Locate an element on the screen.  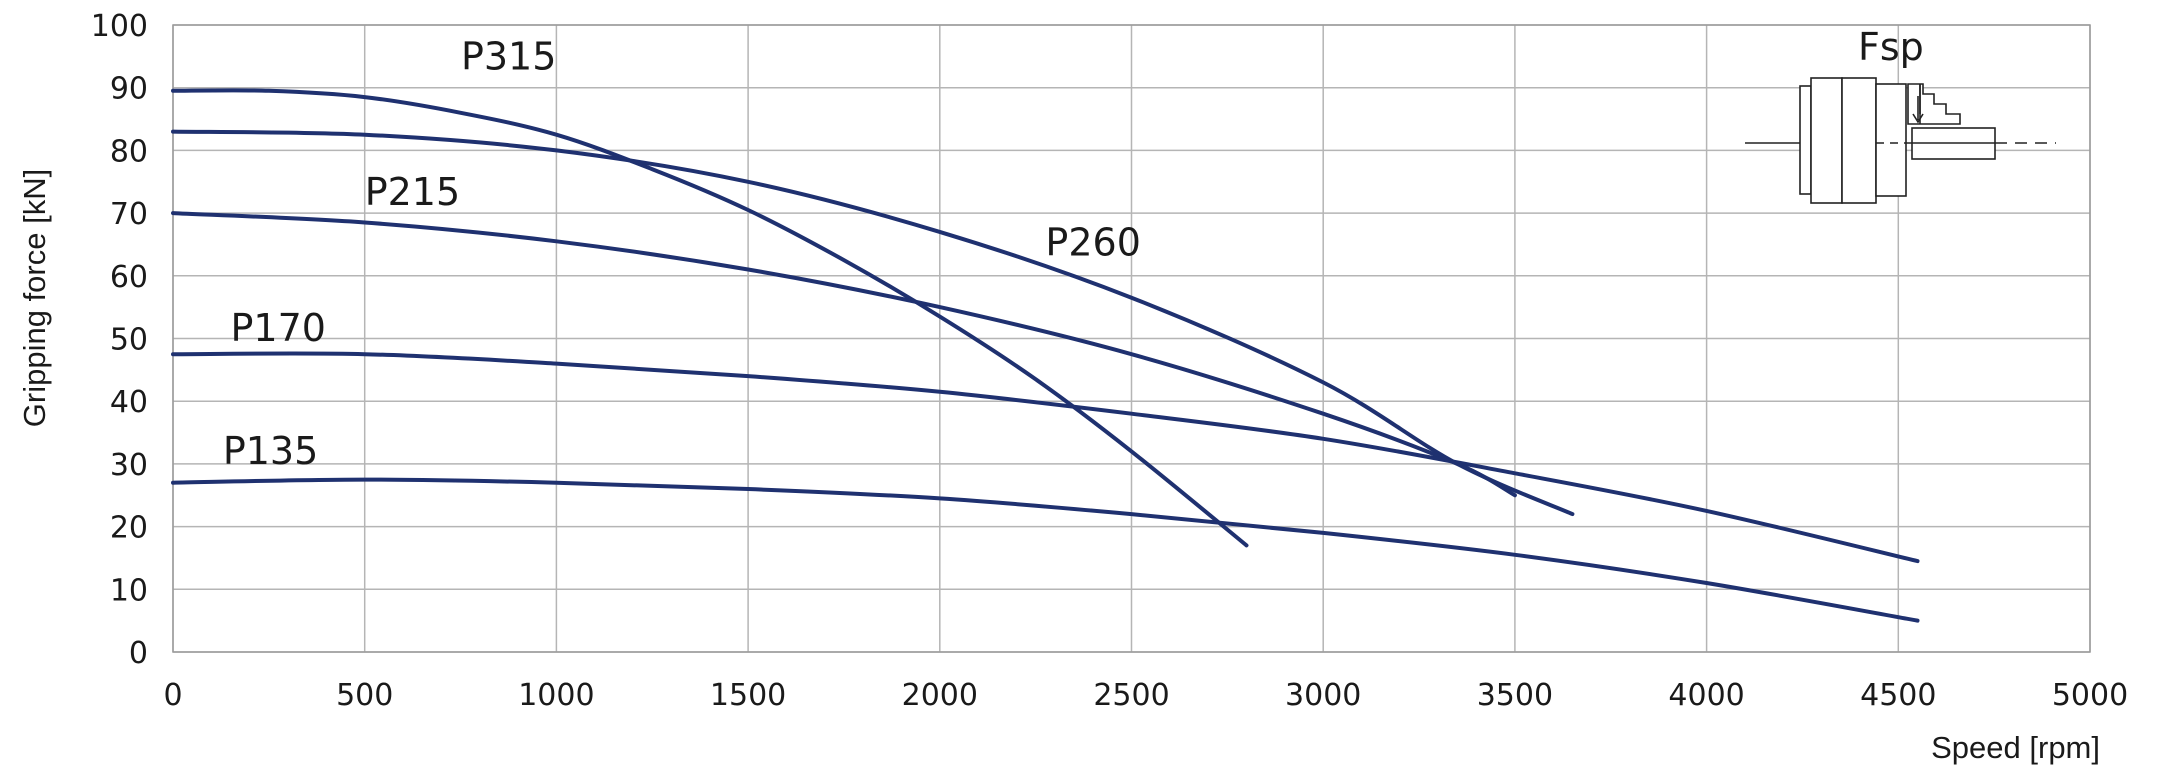
chuck-diagram-inset: Fsp is located at coordinates (1900, 114).